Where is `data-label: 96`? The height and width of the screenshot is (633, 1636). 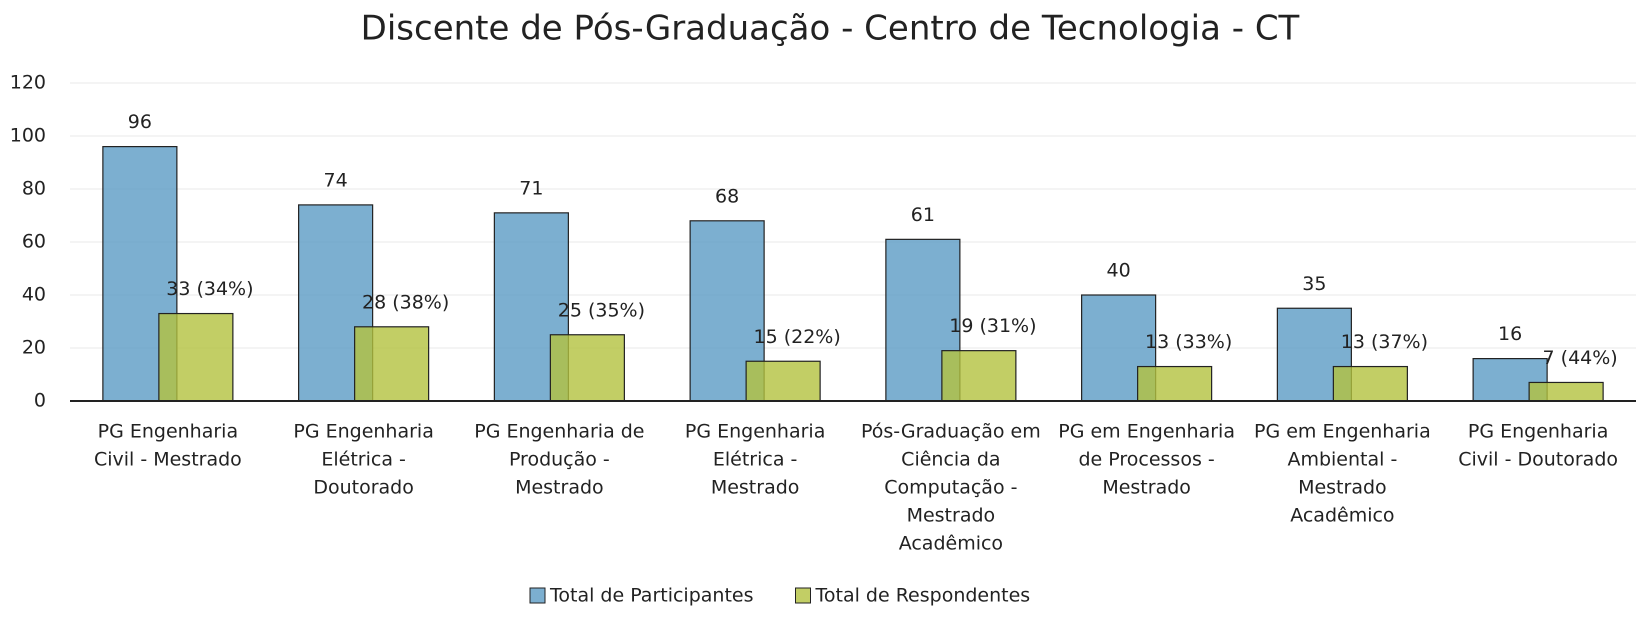 data-label: 96 is located at coordinates (140, 122).